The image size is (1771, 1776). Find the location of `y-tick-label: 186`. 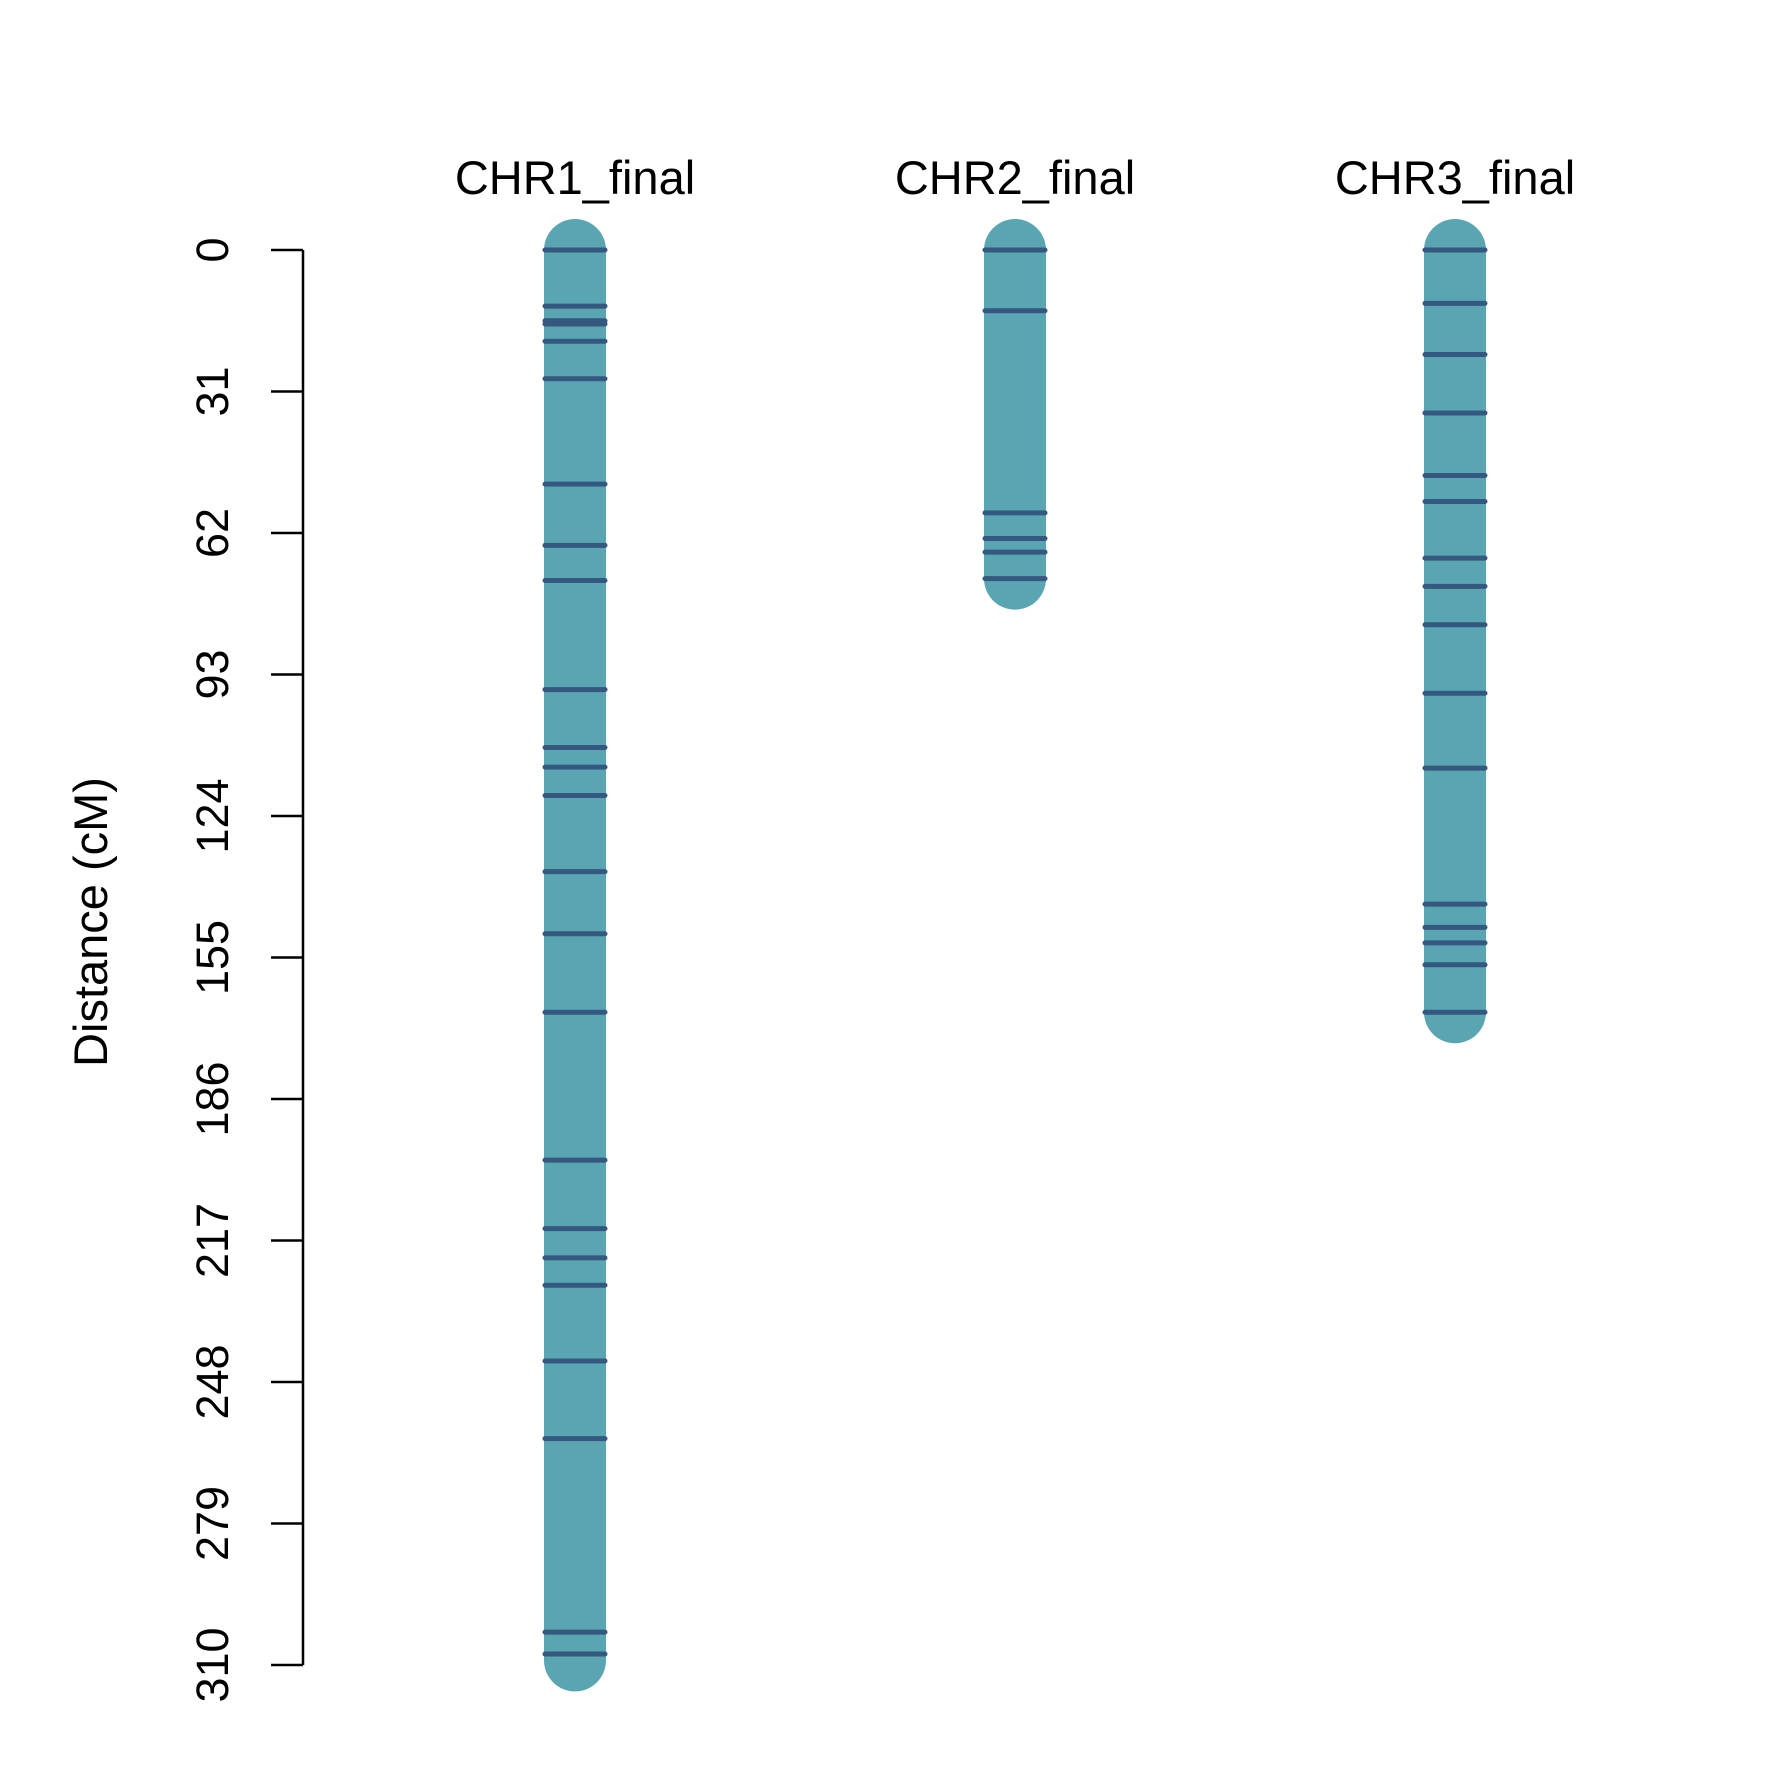

y-tick-label: 186 is located at coordinates (212, 1098).